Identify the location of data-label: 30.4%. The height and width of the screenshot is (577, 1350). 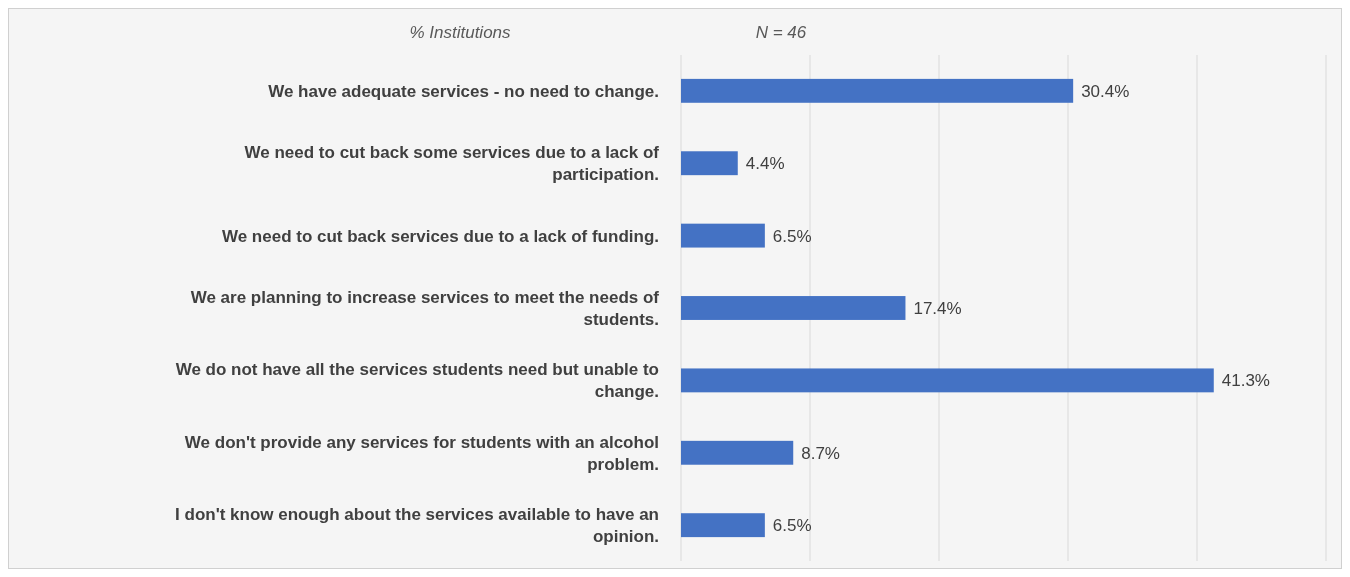
(1105, 91).